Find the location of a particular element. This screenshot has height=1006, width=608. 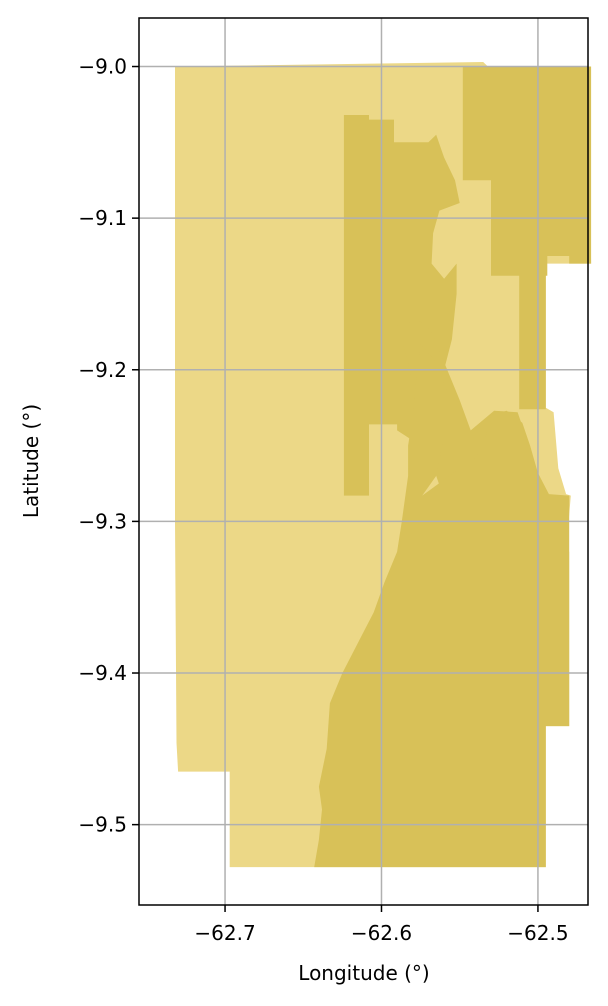

x-tick-label: −62.7 is located at coordinates (224, 933).